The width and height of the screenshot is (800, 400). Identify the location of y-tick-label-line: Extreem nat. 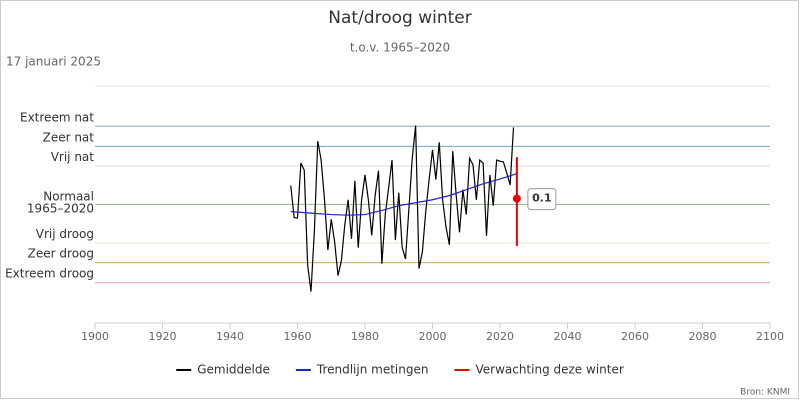
(57, 117).